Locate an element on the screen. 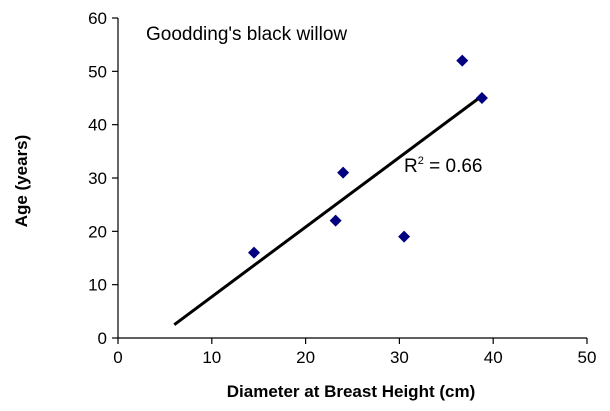 This screenshot has height=411, width=610. x-tick-label: 20 is located at coordinates (305, 357).